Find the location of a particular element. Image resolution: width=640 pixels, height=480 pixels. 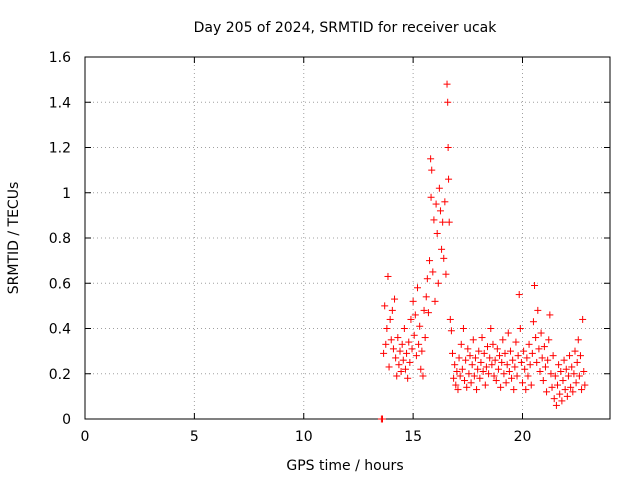

x-tick-label: 15 is located at coordinates (413, 437).